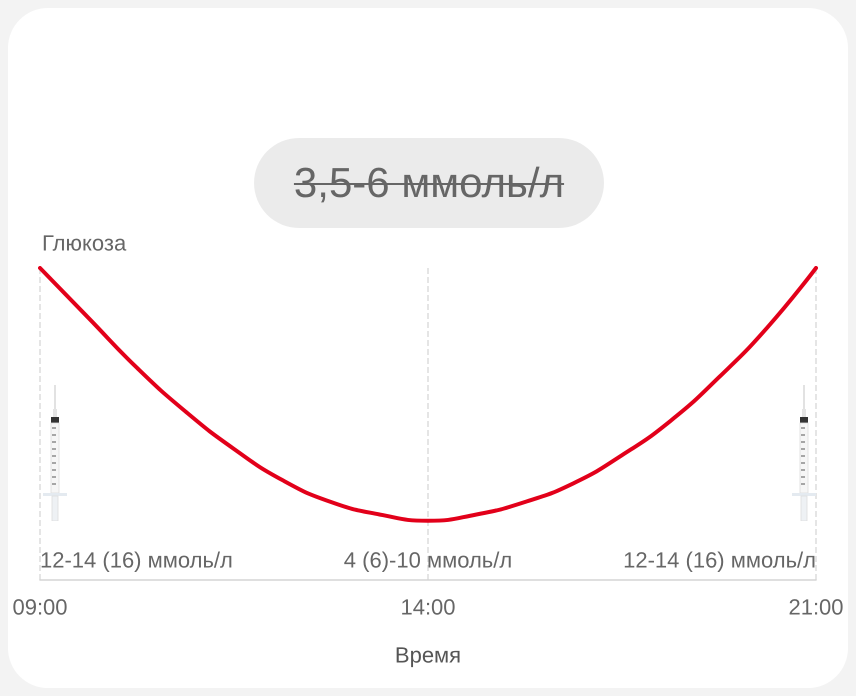 The height and width of the screenshot is (696, 856). What do you see at coordinates (429, 183) in the screenshot?
I see `chart-title: 3,5-6 ммоль/л` at bounding box center [429, 183].